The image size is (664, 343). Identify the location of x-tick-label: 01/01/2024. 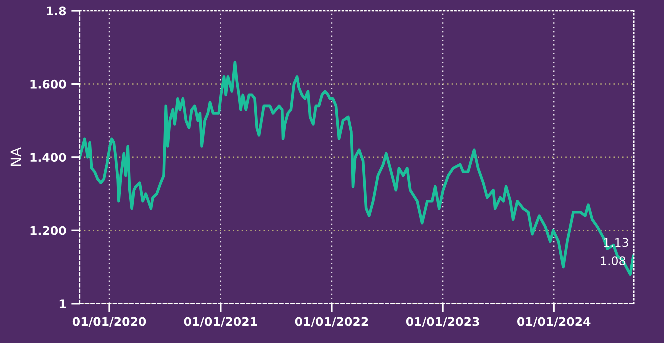
(554, 322).